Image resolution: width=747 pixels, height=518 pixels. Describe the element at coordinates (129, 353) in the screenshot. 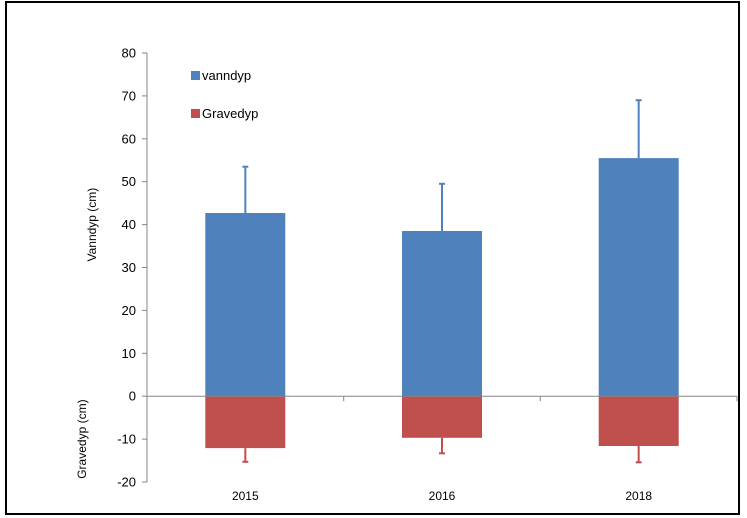

I see `y-tick-label: 10` at that location.